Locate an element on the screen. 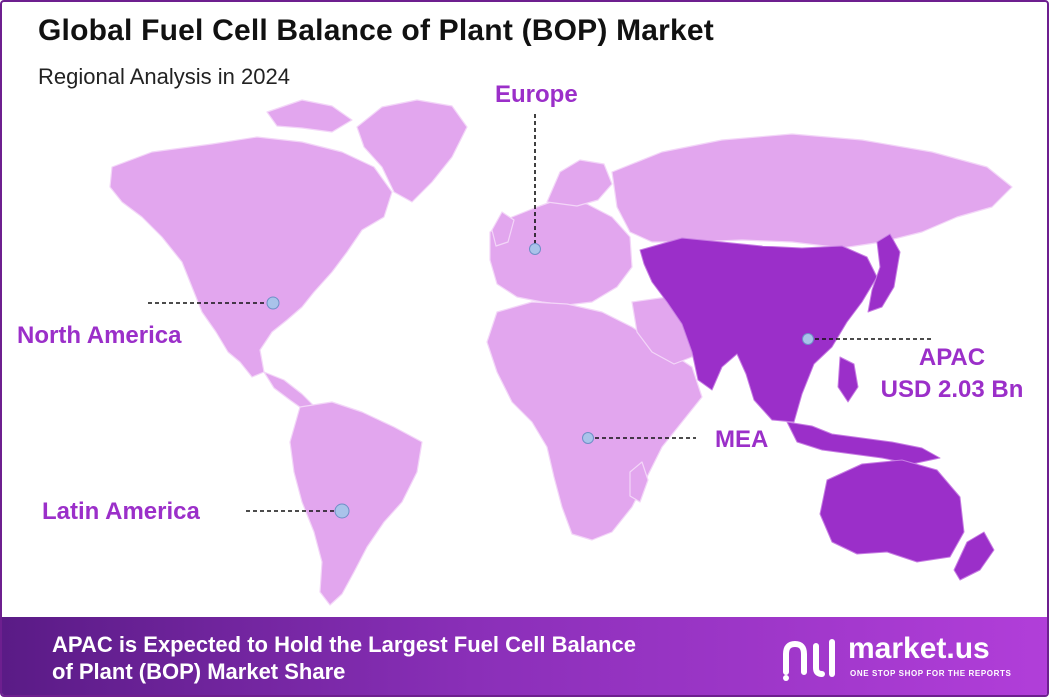  africa-shape is located at coordinates (594, 421).